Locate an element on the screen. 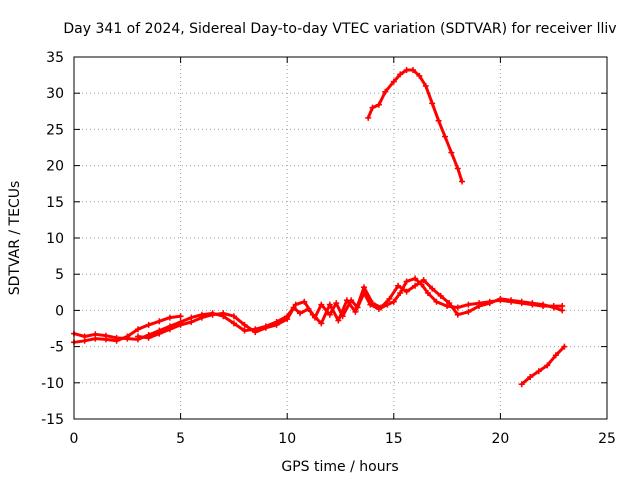 The height and width of the screenshot is (480, 640). y-tick-label: 35 is located at coordinates (55, 58).